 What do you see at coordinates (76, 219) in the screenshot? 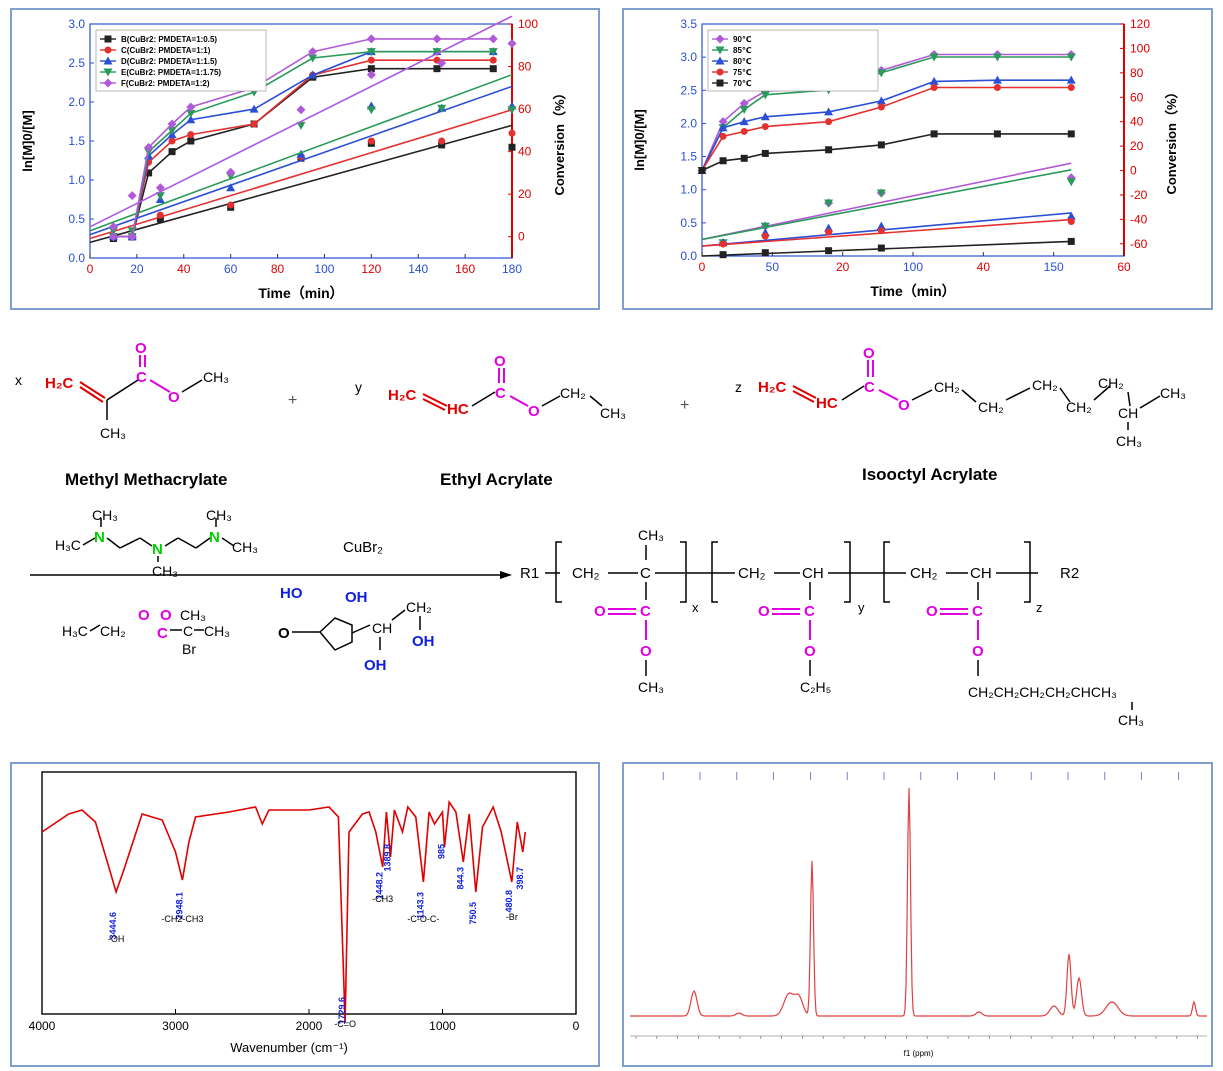
I see `y-tick-label: 0.5` at bounding box center [76, 219].